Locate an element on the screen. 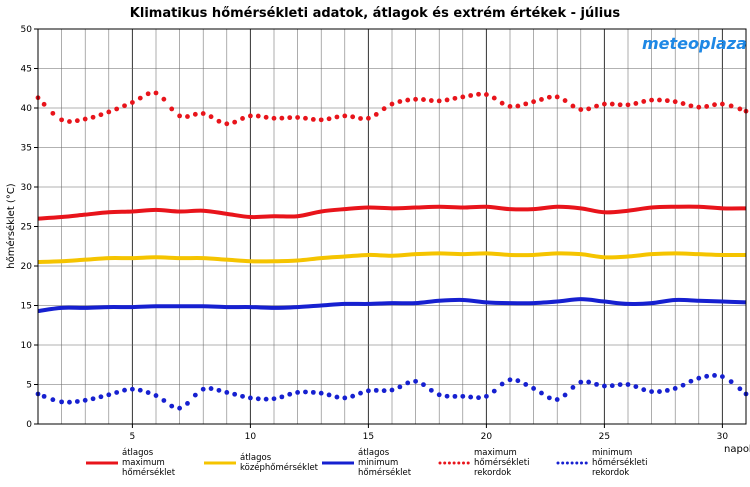 Image resolution: width=750 pixels, height=487 pixels. legend-label-1: középhőmérséklet is located at coordinates (279, 467).